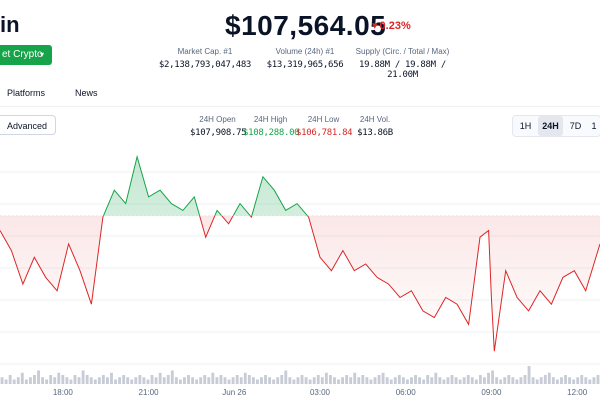 This screenshot has height=400, width=600. What do you see at coordinates (205, 186) in the screenshot?
I see `price-area-up` at bounding box center [205, 186].